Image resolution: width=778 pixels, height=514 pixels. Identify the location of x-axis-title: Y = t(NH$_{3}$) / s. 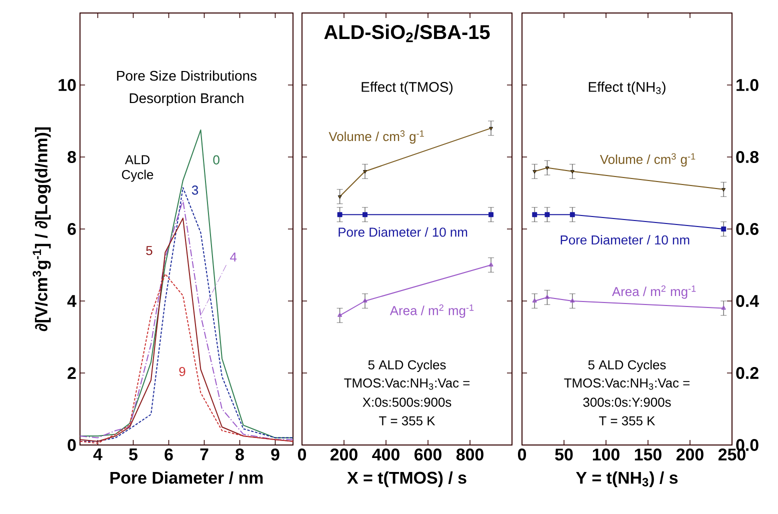
(627, 479).